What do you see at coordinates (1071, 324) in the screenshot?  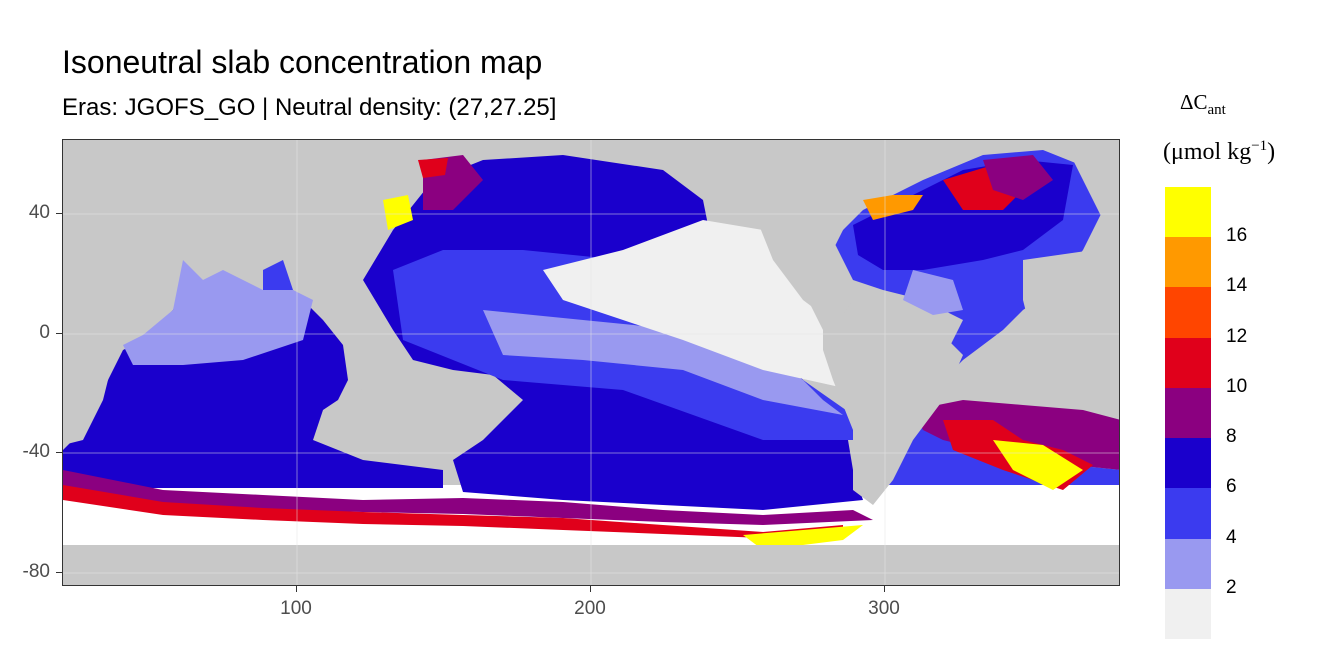 I see `west-africa-landmass` at bounding box center [1071, 324].